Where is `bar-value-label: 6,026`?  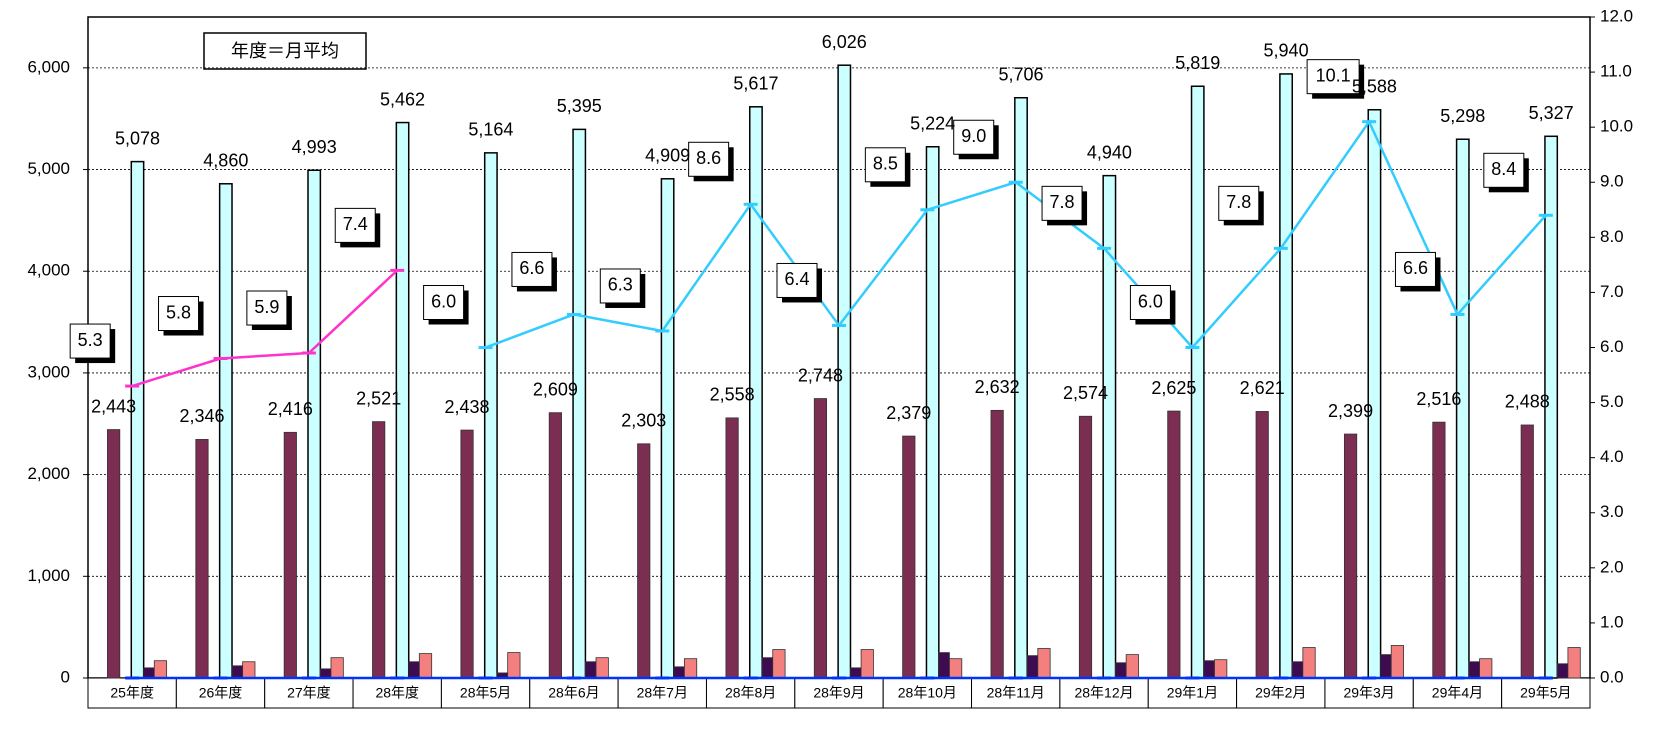
bar-value-label: 6,026 is located at coordinates (844, 42).